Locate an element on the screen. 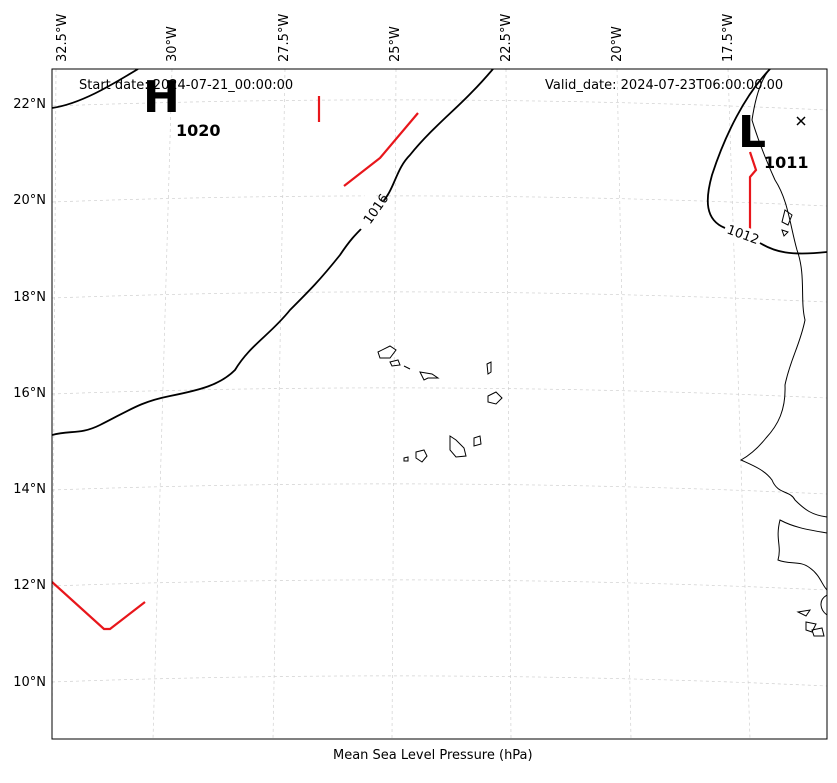 The image size is (837, 783). start-date-label: Start date: 2024-07-21_00:00:00 is located at coordinates (186, 85).